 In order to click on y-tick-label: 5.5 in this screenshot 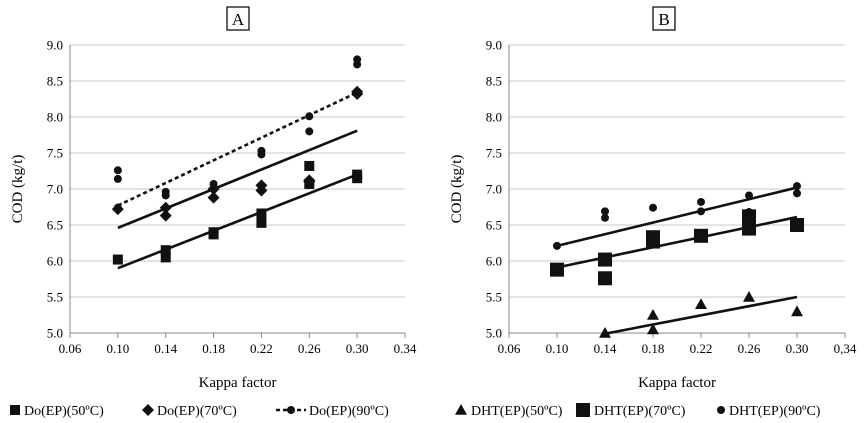, I will do `click(55, 297)`.